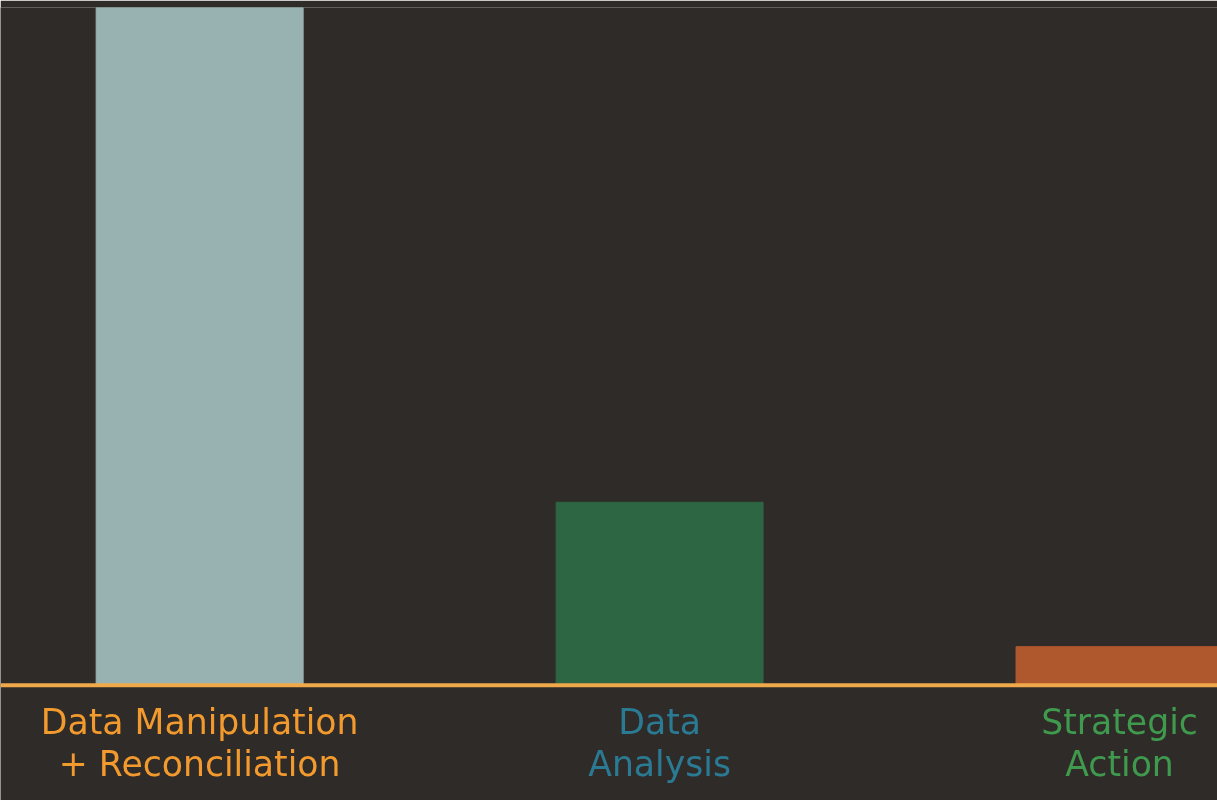 Image resolution: width=1217 pixels, height=804 pixels. What do you see at coordinates (199, 743) in the screenshot?
I see `x-tick-label: Data Manipulation + Reconciliation` at bounding box center [199, 743].